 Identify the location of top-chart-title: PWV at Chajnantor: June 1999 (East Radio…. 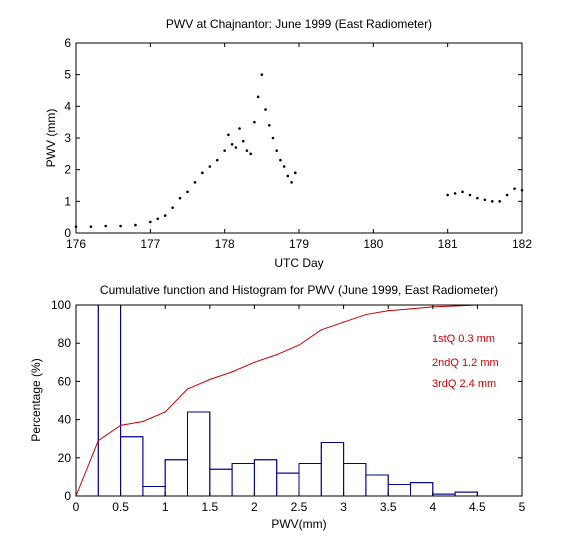
(299, 24).